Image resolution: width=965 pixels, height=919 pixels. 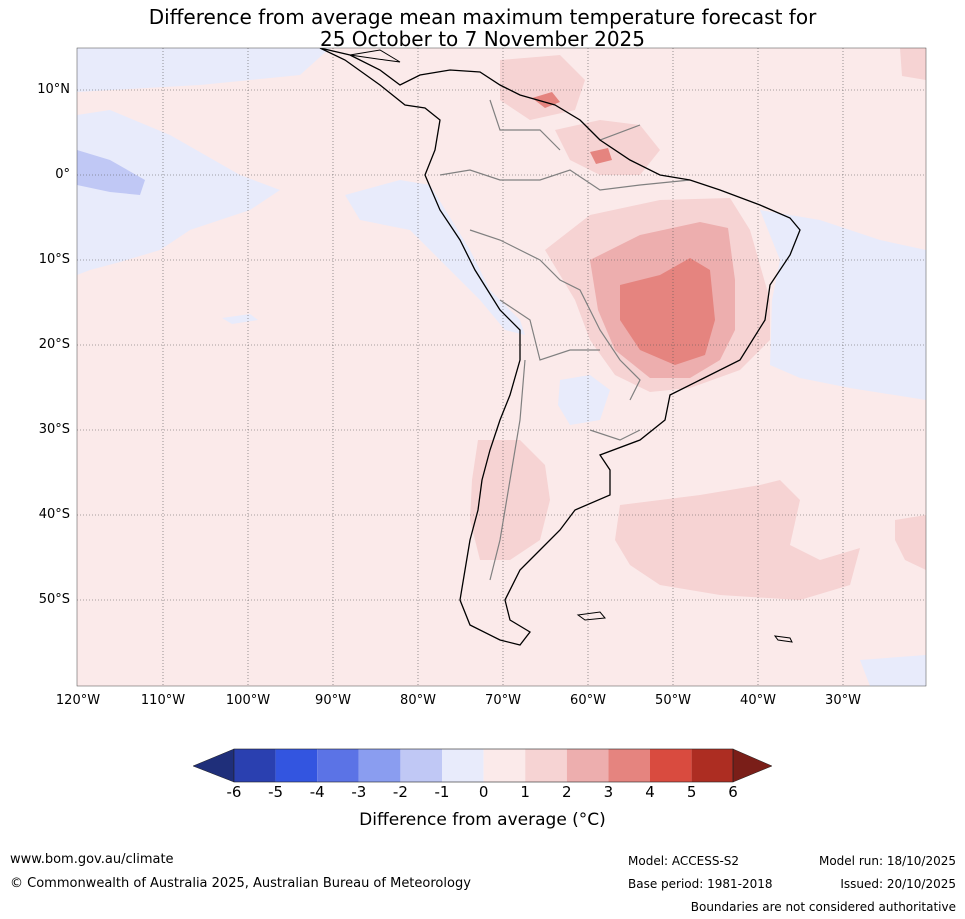 What do you see at coordinates (375, 56) in the screenshot?
I see `cuba-coast` at bounding box center [375, 56].